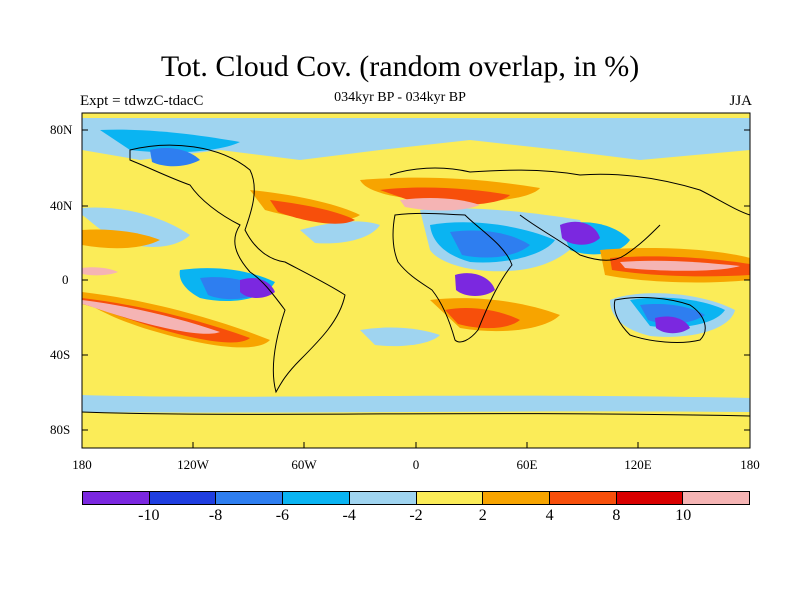 This screenshot has height=600, width=800. What do you see at coordinates (149, 515) in the screenshot?
I see `colorbar-label: -10` at bounding box center [149, 515].